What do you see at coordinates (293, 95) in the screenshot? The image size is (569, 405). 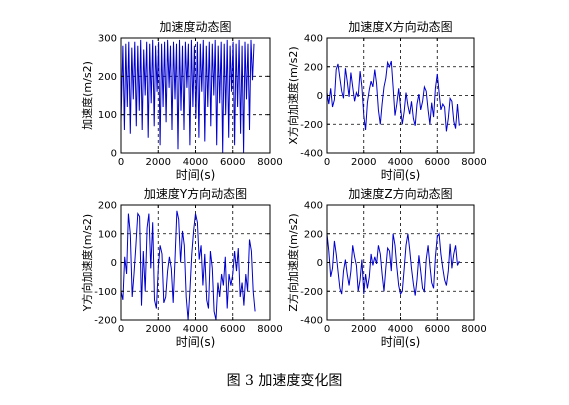 I see `y-axis-label: X方向加速度(m/s2)` at bounding box center [293, 95].